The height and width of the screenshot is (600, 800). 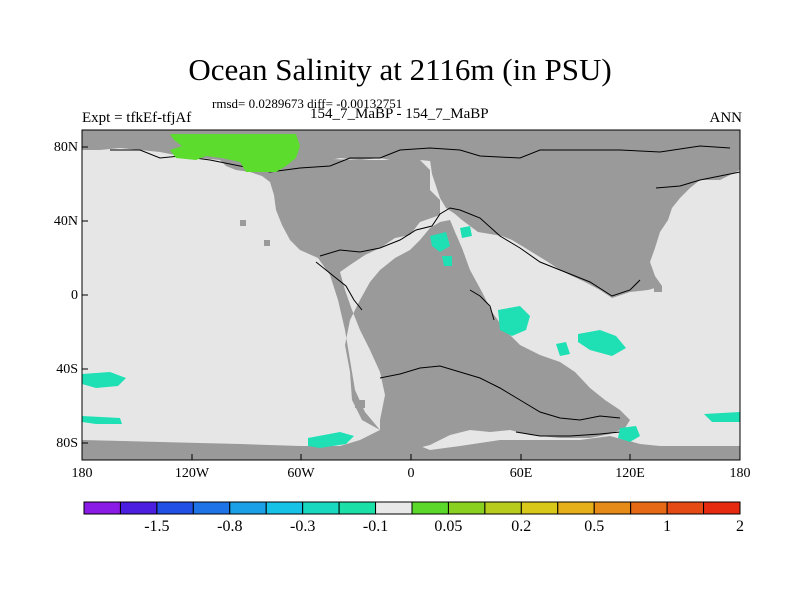 I want to click on lon-label-60w: 60W, so click(x=301, y=473).